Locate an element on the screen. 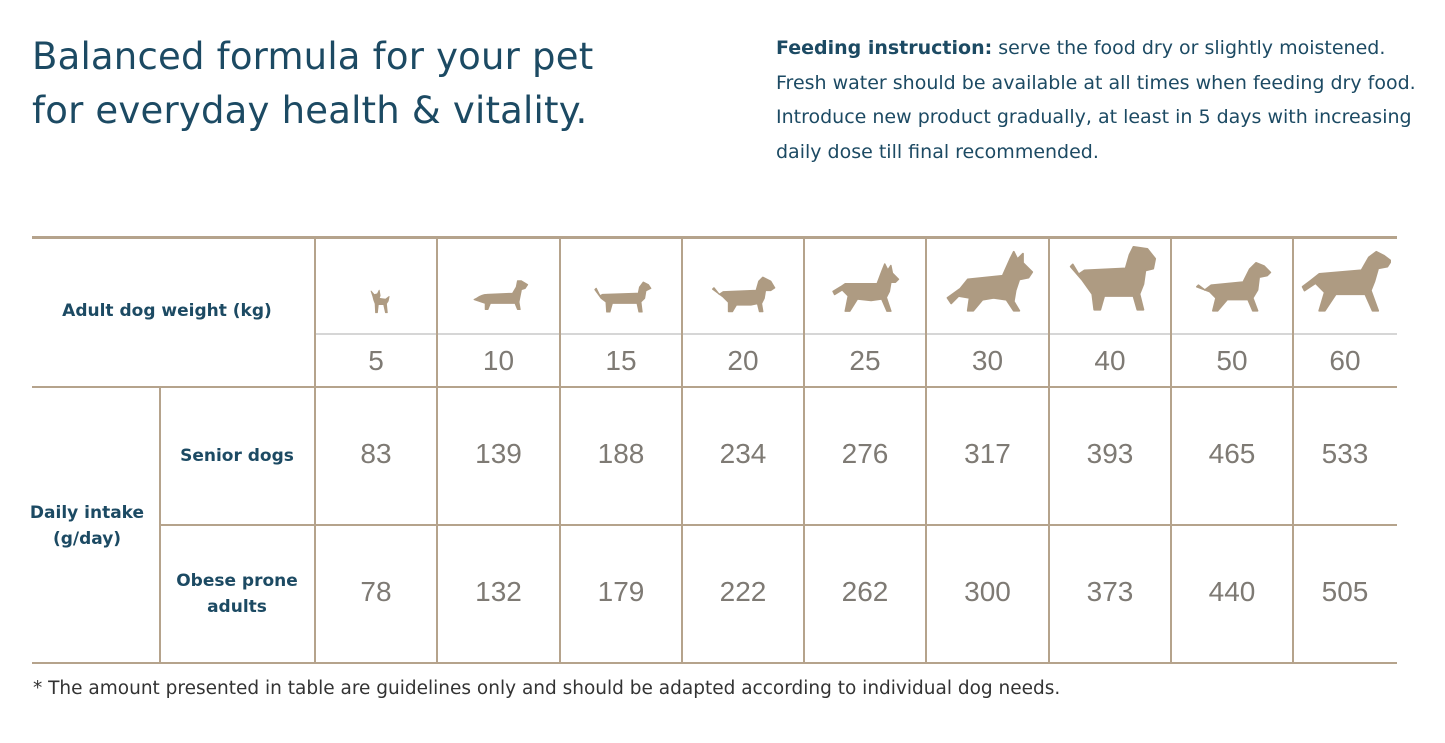  table-top-rule is located at coordinates (714, 237).